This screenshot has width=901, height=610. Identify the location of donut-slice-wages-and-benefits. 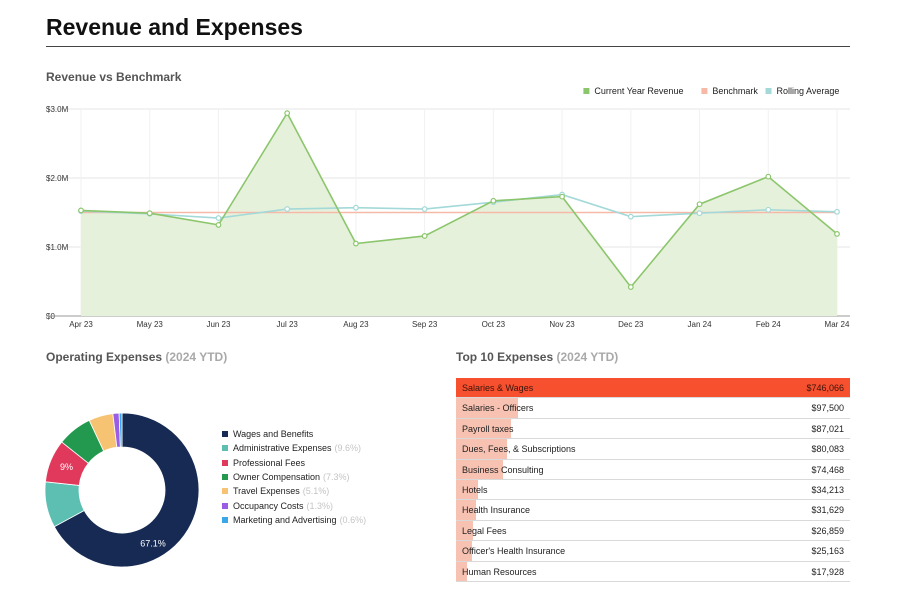
(126, 490).